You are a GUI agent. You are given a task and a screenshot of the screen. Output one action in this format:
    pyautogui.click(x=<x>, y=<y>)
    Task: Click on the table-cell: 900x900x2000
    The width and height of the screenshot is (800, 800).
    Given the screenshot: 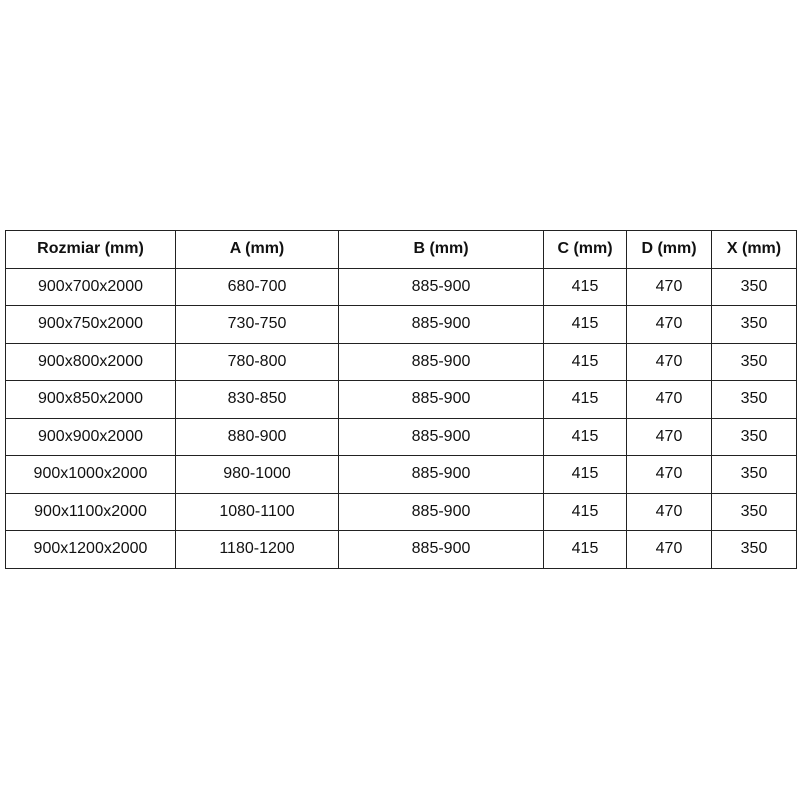 What is the action you would take?
    pyautogui.click(x=90, y=436)
    